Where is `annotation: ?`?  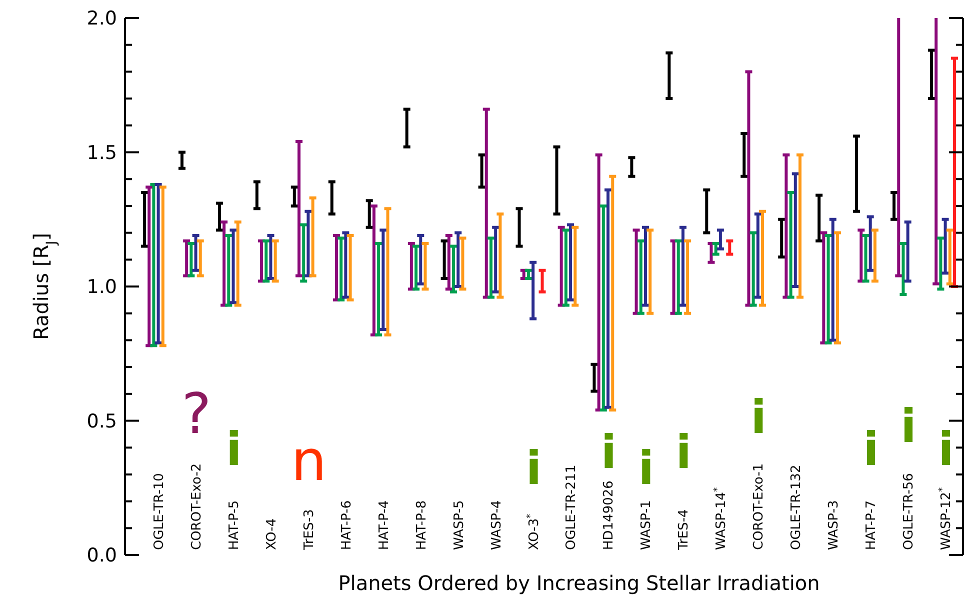
annotation: ? is located at coordinates (197, 414).